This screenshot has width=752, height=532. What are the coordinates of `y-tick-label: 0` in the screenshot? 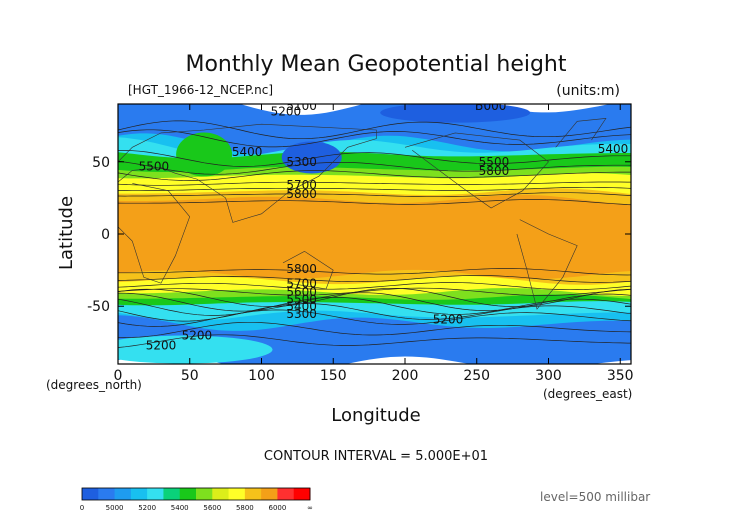 It's located at (105, 235).